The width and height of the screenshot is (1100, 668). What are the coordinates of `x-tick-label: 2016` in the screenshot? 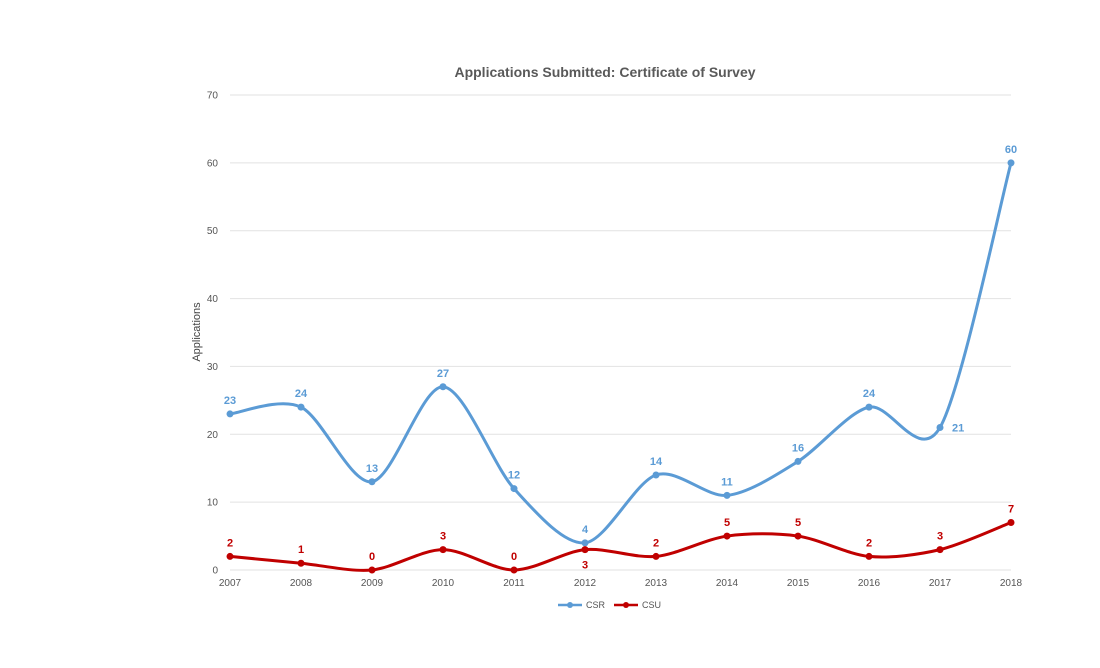 It's located at (869, 583).